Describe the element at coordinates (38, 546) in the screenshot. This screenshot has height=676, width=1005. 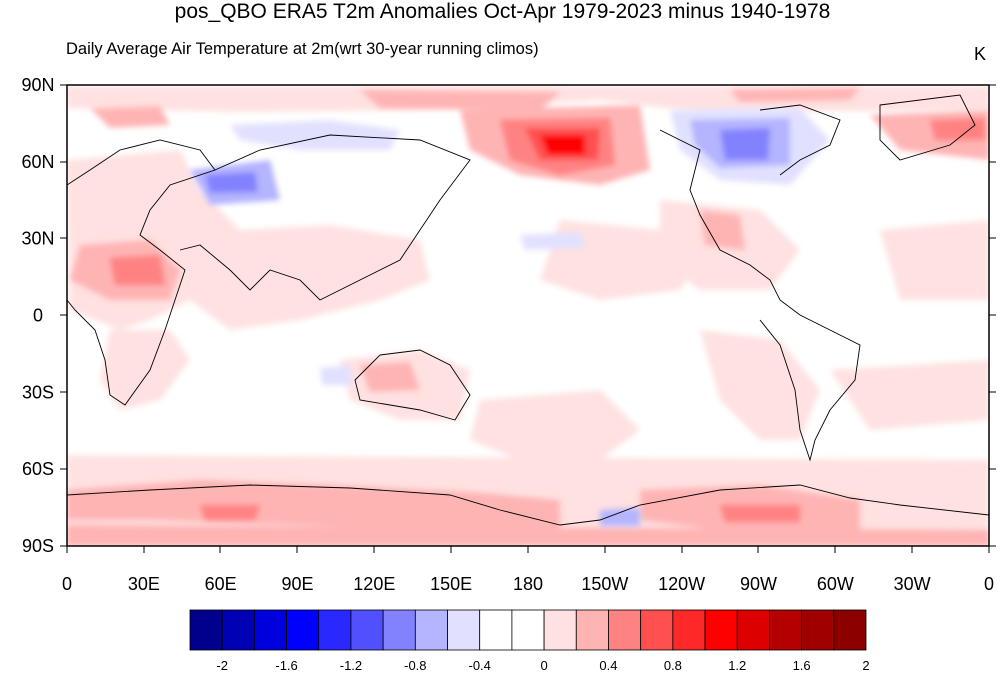
I see `lat-label: 90S` at that location.